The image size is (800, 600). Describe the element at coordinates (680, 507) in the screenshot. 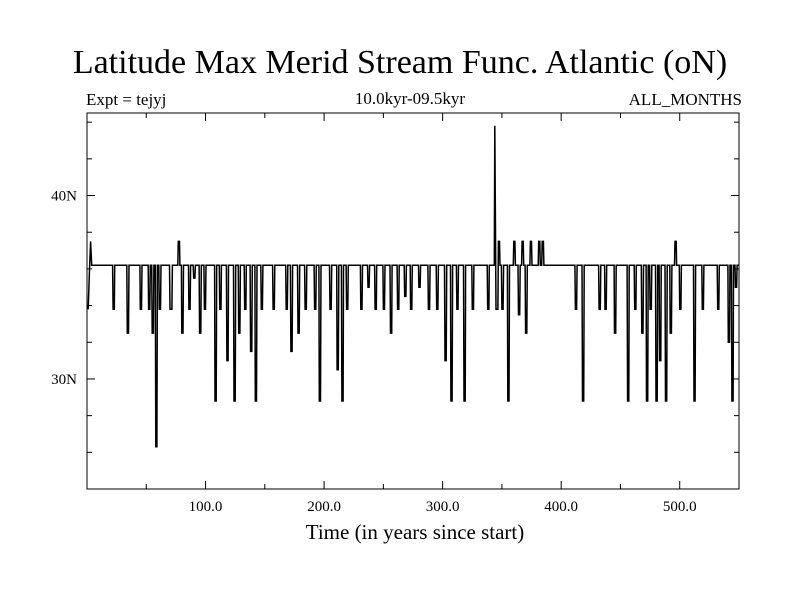

I see `x-tick-label: 500.0` at that location.